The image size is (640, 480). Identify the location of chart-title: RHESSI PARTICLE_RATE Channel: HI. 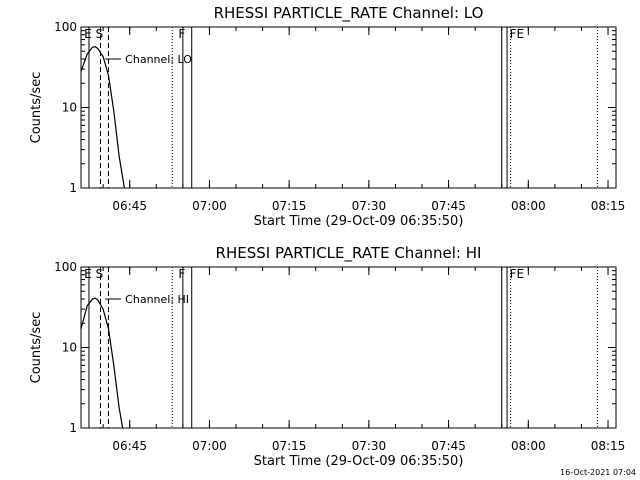
(349, 253).